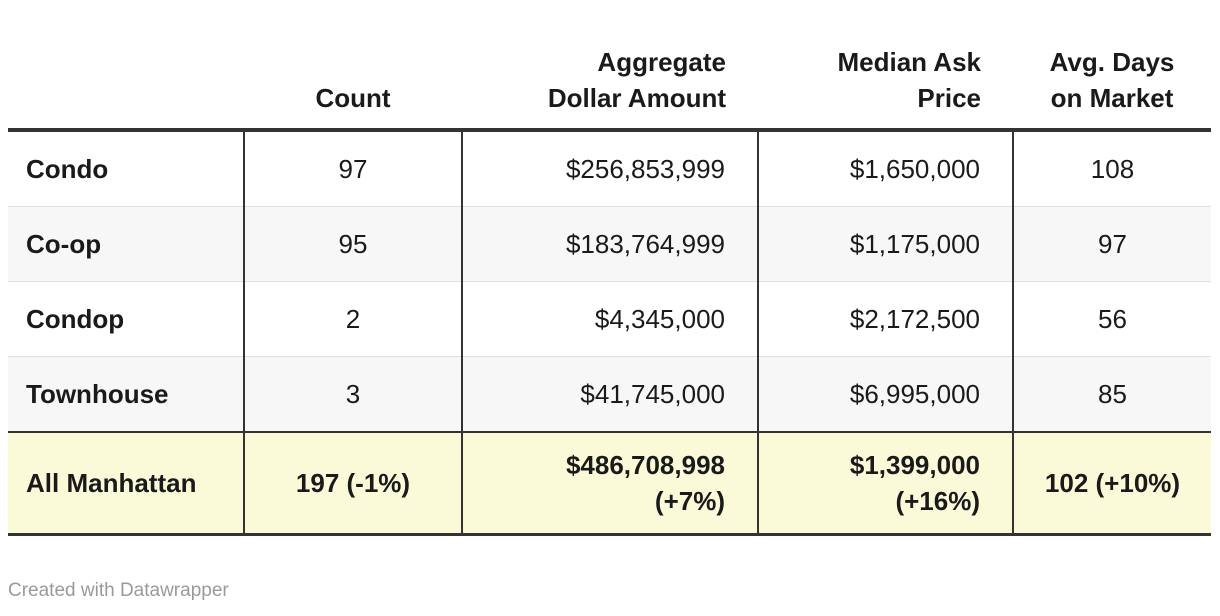 The width and height of the screenshot is (1220, 616). Describe the element at coordinates (885, 168) in the screenshot. I see `cell-median-ask-price: $1,650,000` at that location.